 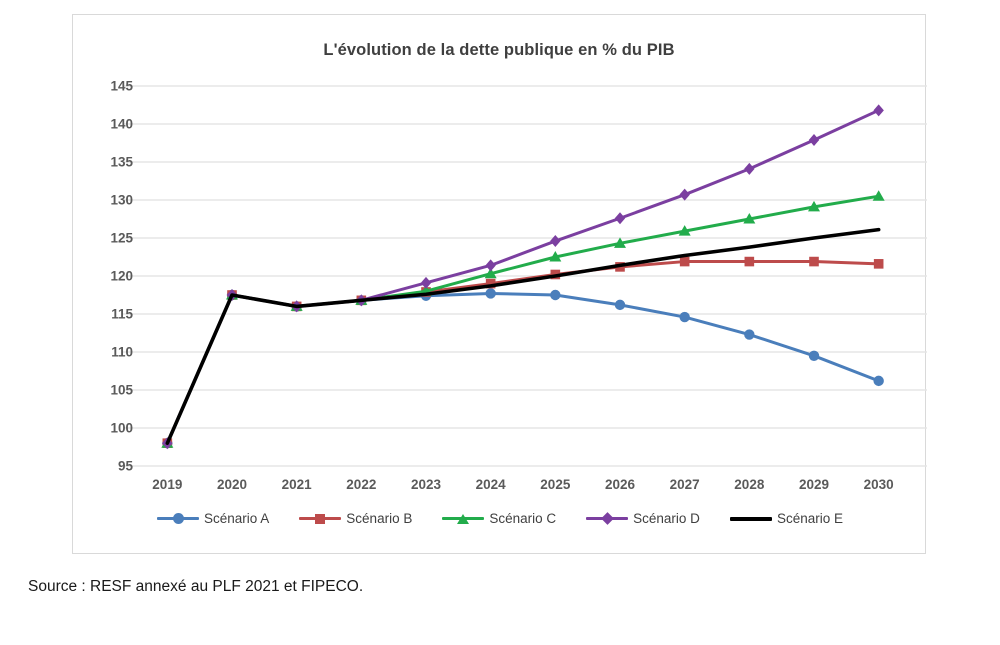 I want to click on y-axis-tick-label: 105, so click(x=121, y=390).